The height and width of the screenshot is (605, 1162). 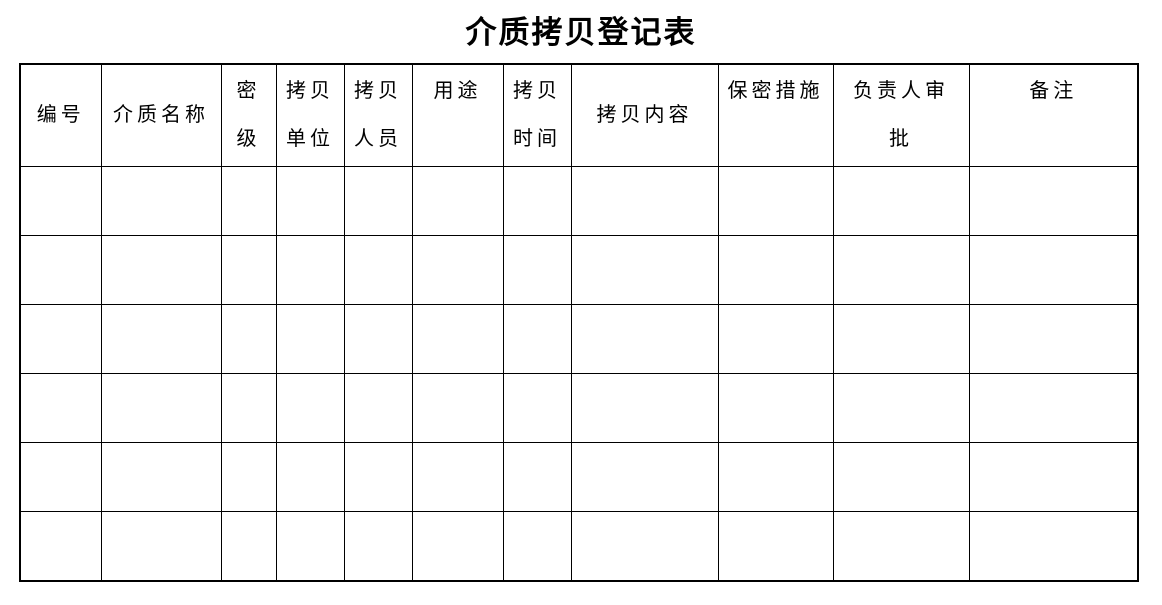 I want to click on header-cell-purpose: 用途, so click(x=457, y=115).